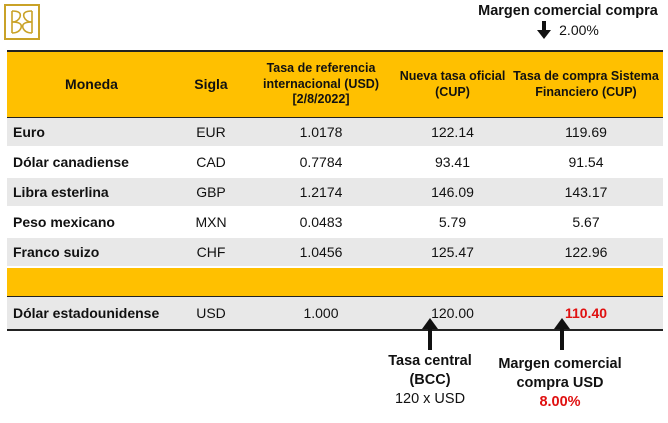  I want to click on purchase-rate-highlight: 110.40, so click(586, 313).